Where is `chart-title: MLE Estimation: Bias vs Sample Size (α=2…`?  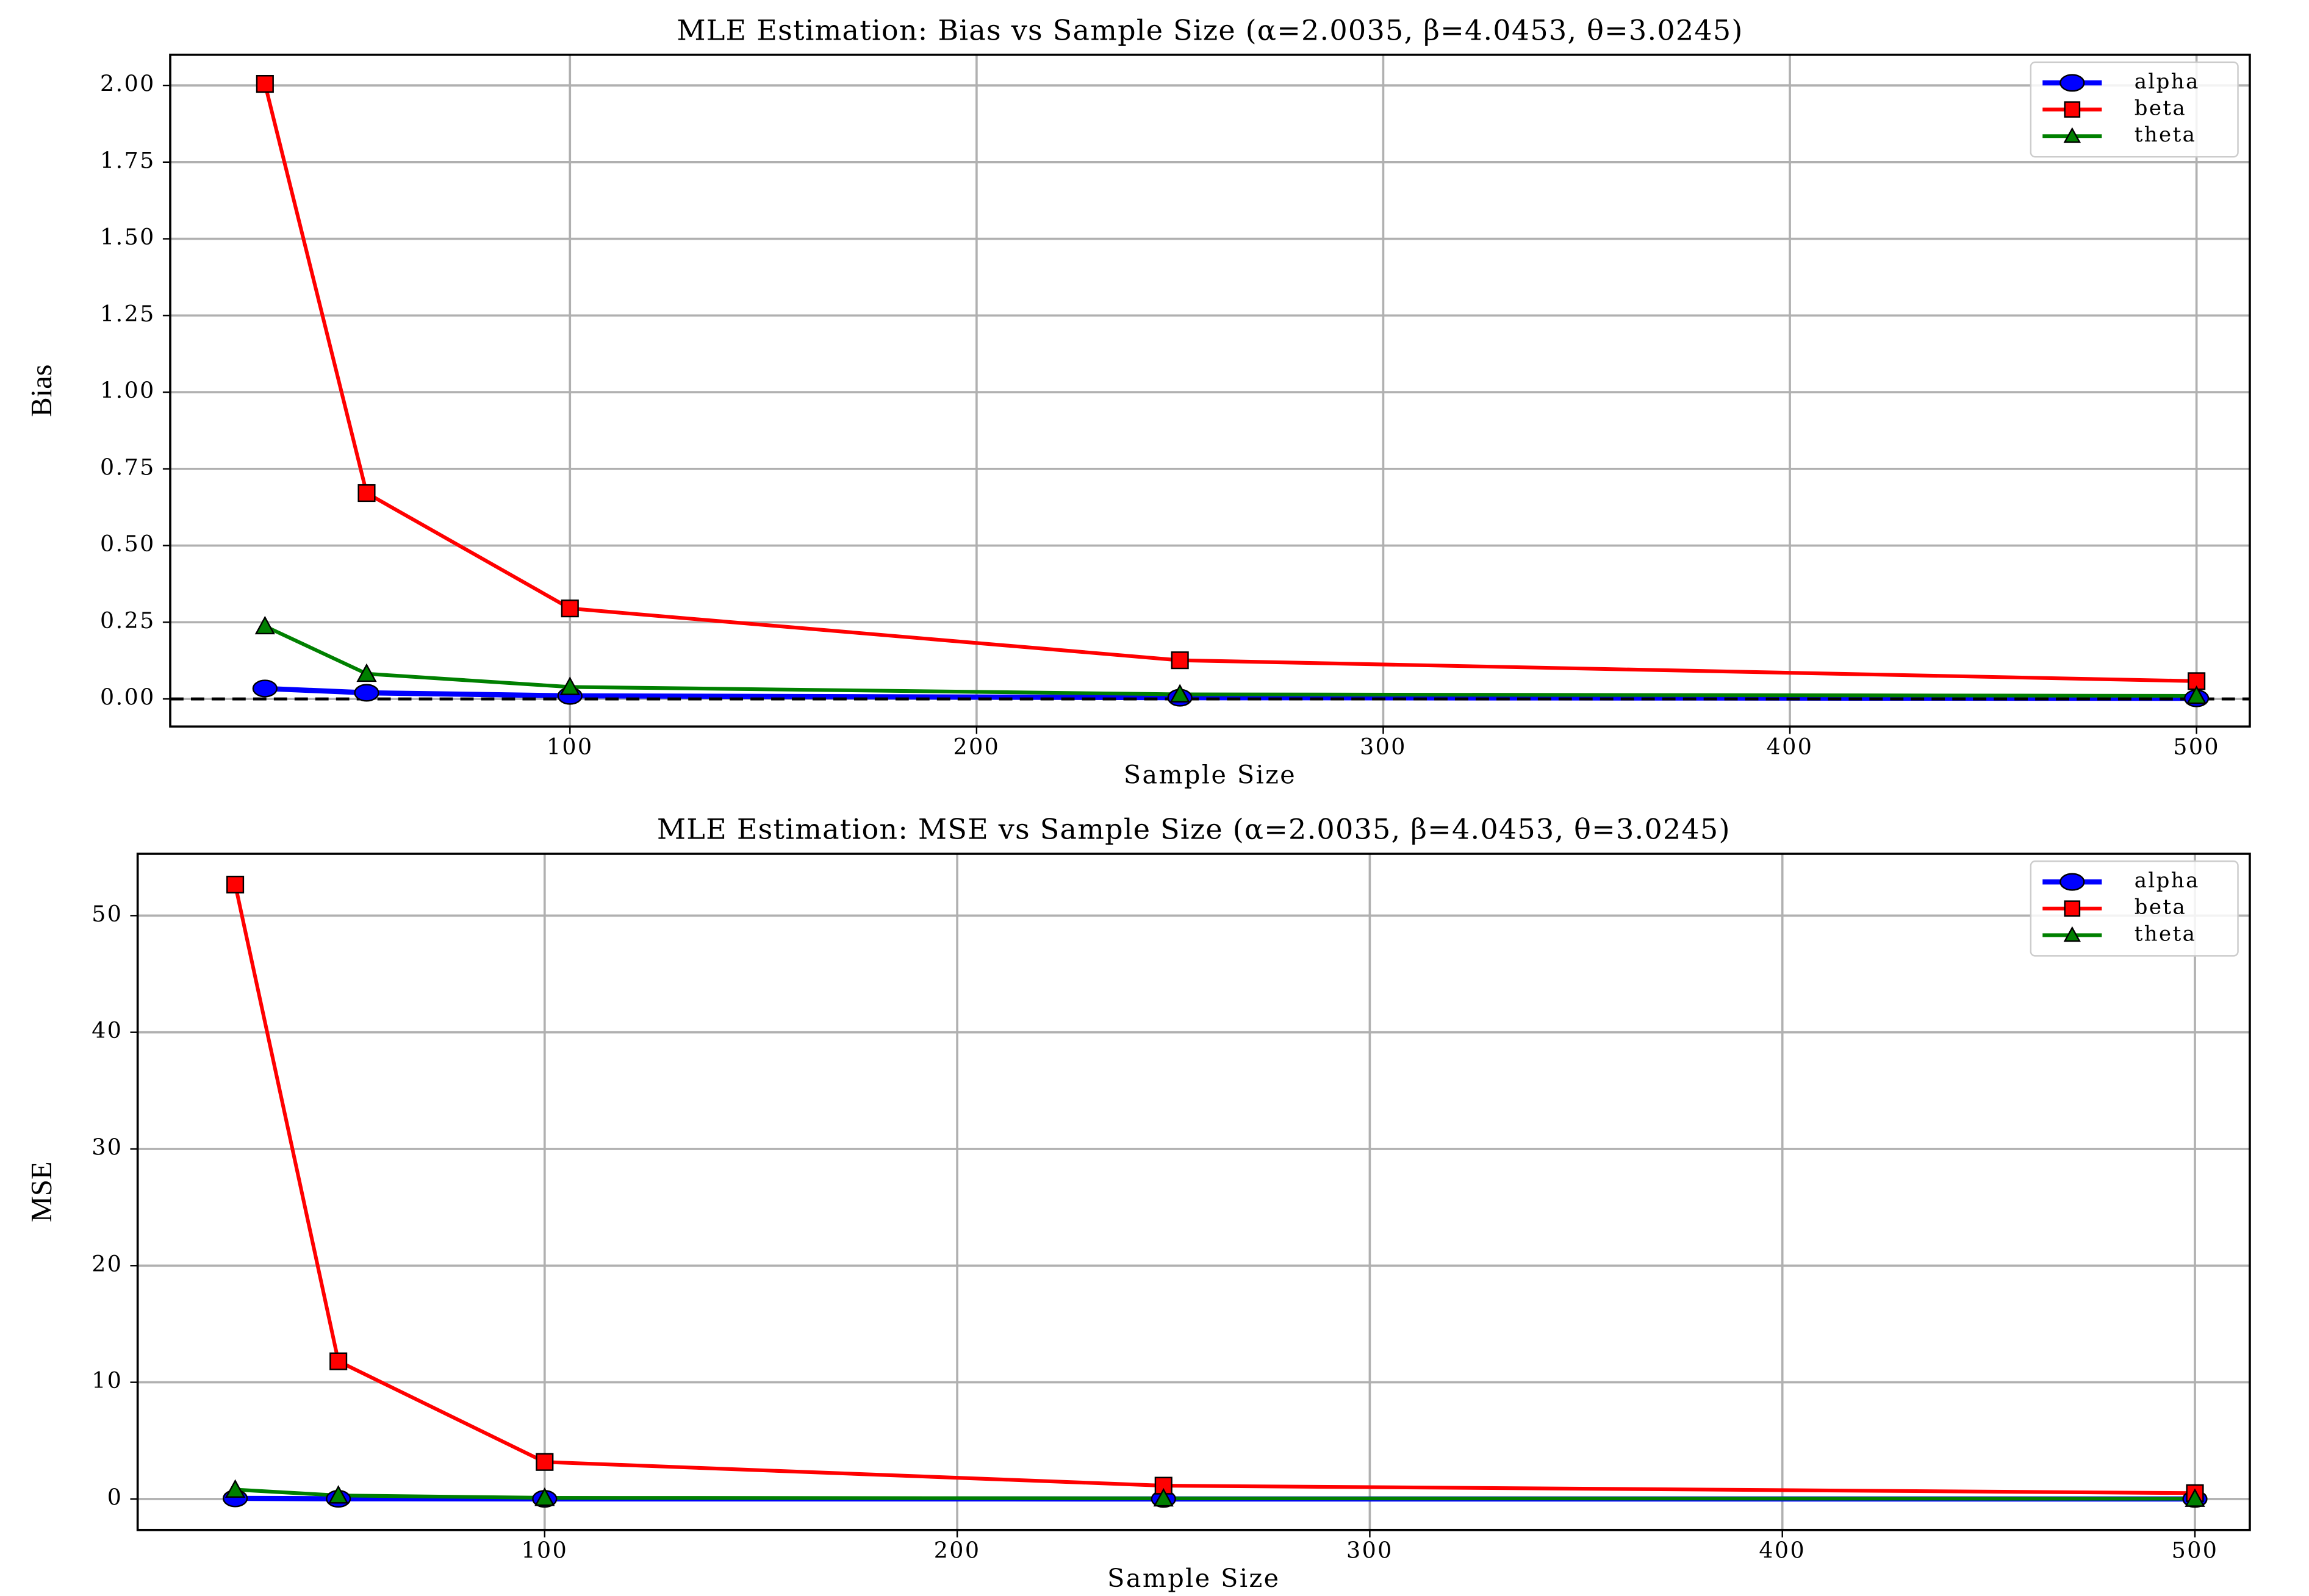
chart-title: MLE Estimation: Bias vs Sample Size (α=2… is located at coordinates (1210, 30).